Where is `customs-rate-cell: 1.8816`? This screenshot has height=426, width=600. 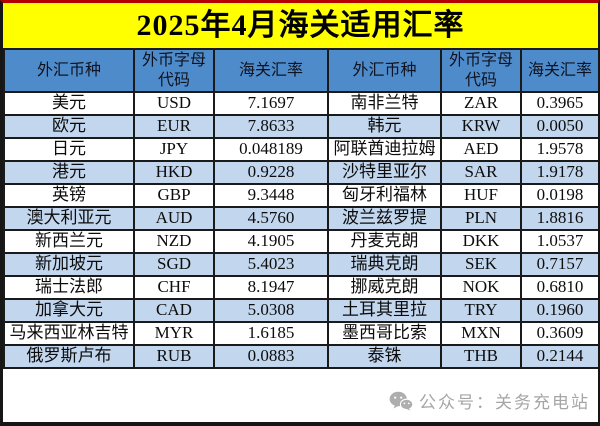
customs-rate-cell: 1.8816 is located at coordinates (559, 218).